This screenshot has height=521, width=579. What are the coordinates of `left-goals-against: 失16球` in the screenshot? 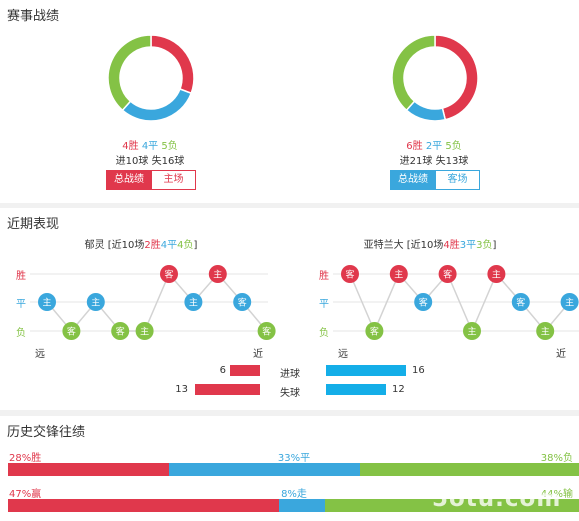 It's located at (168, 161).